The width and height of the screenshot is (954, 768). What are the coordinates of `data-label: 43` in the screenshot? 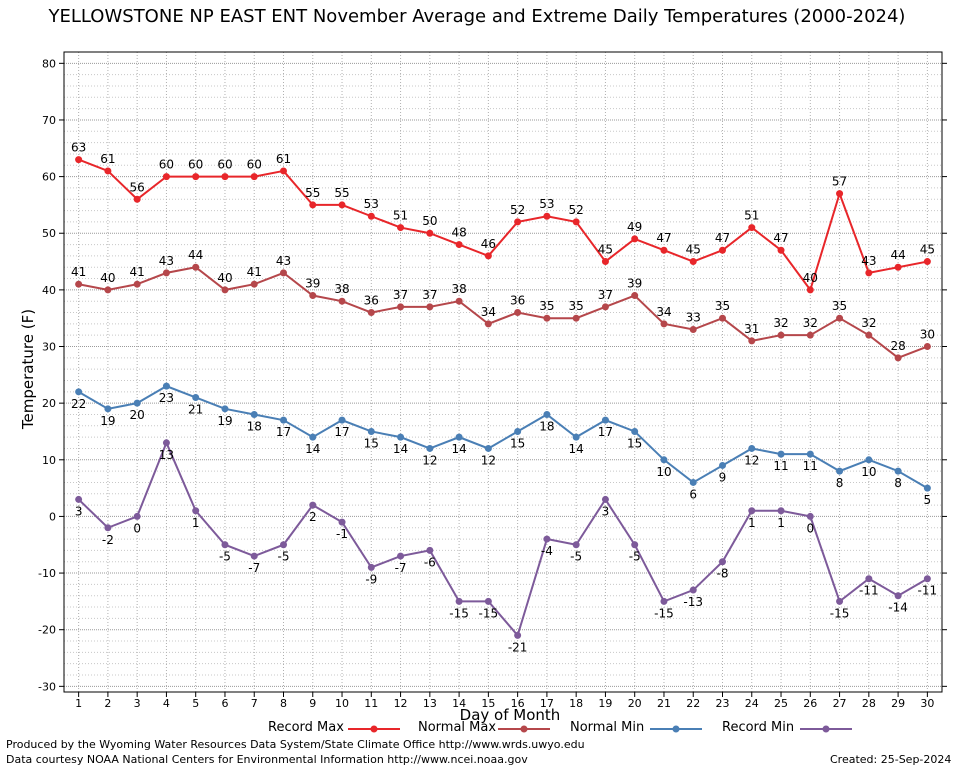 It's located at (283, 261).